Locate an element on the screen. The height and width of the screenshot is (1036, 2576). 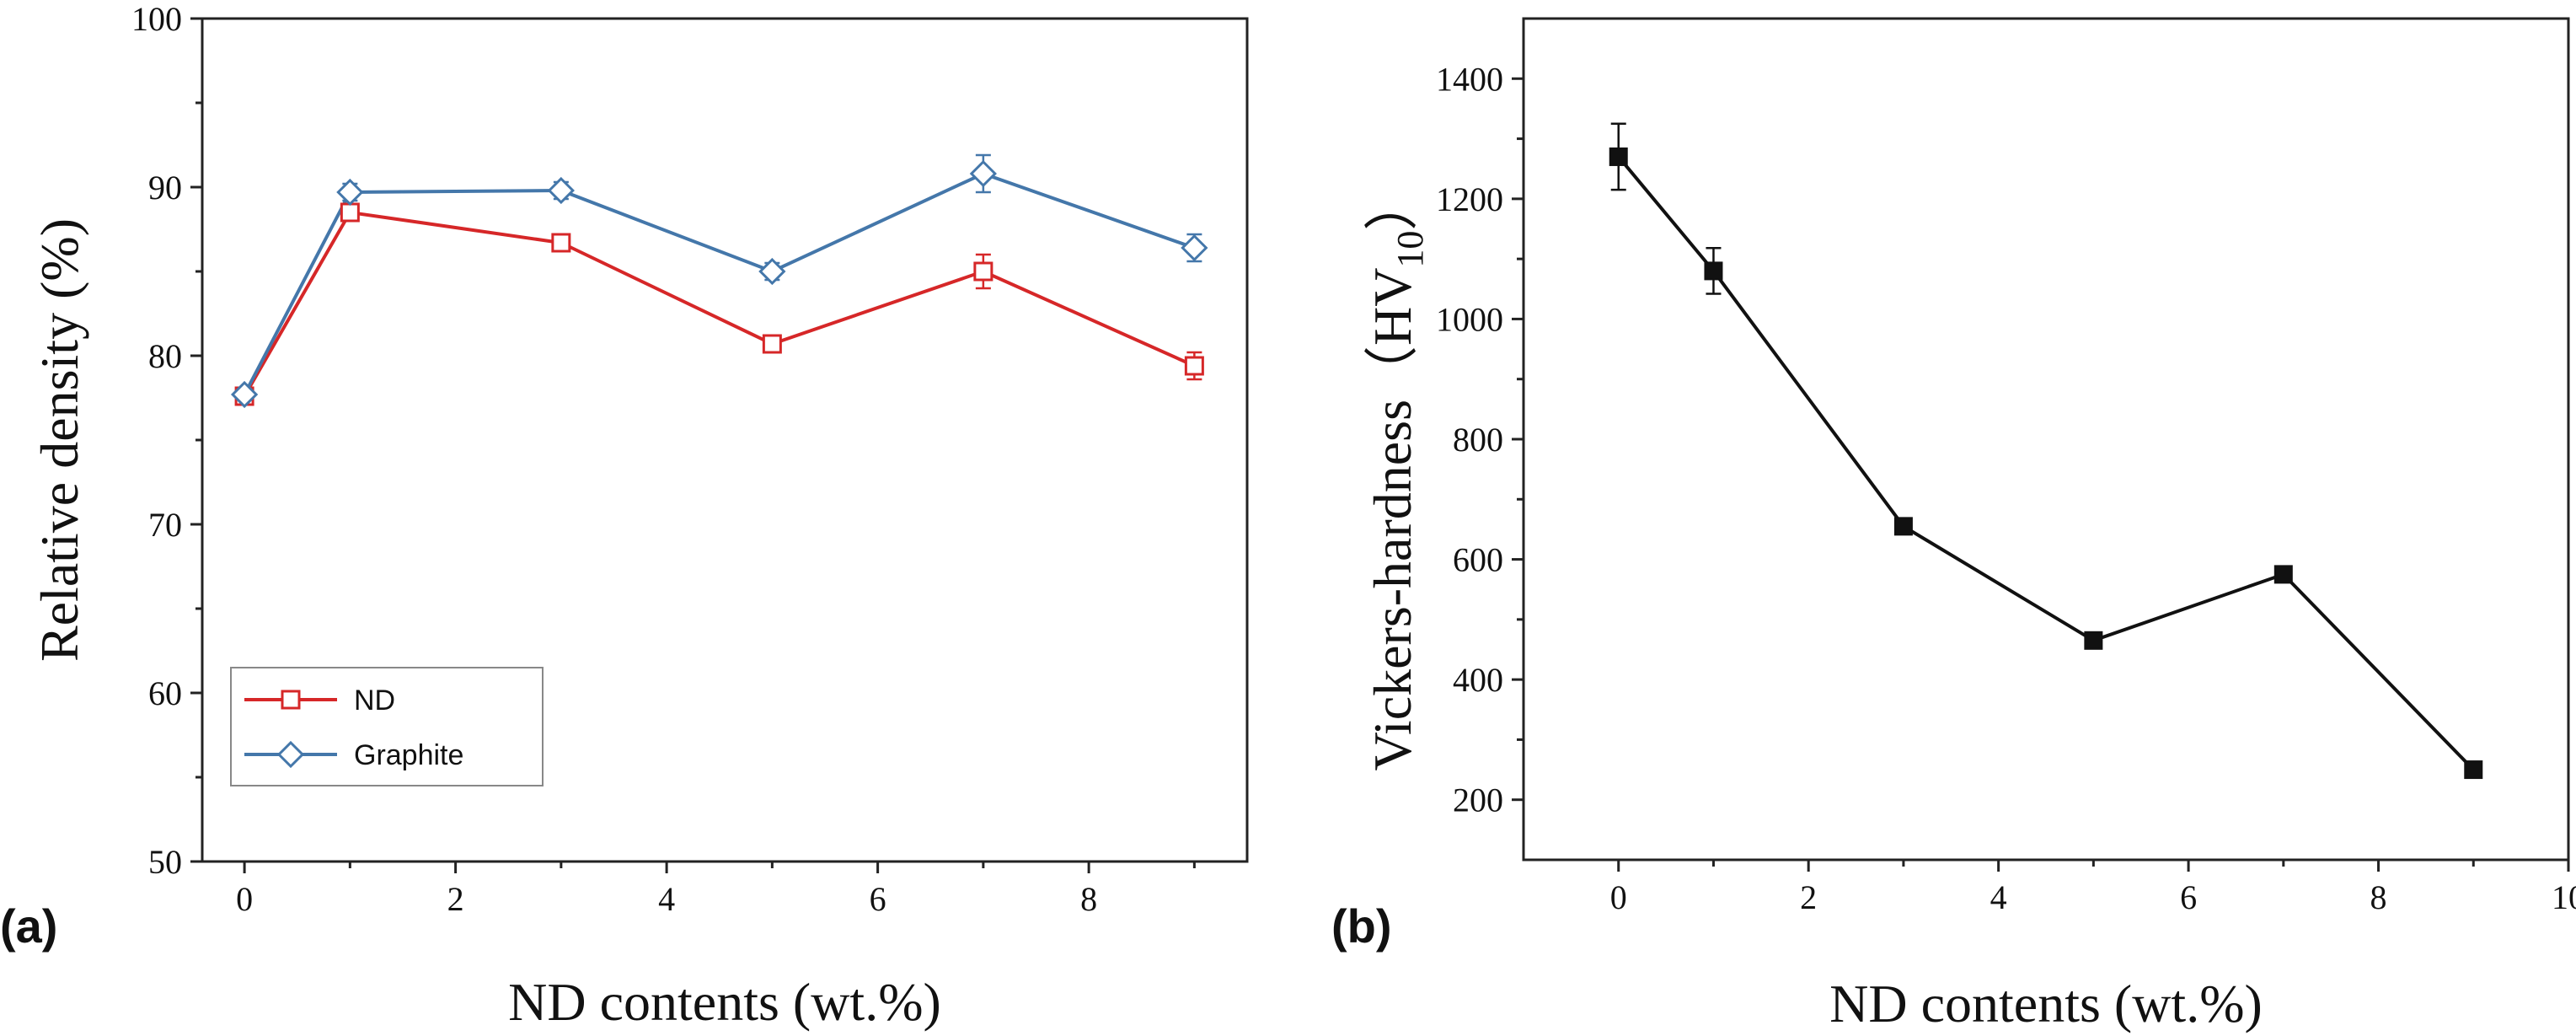
legend-label-nd: ND is located at coordinates (375, 701).